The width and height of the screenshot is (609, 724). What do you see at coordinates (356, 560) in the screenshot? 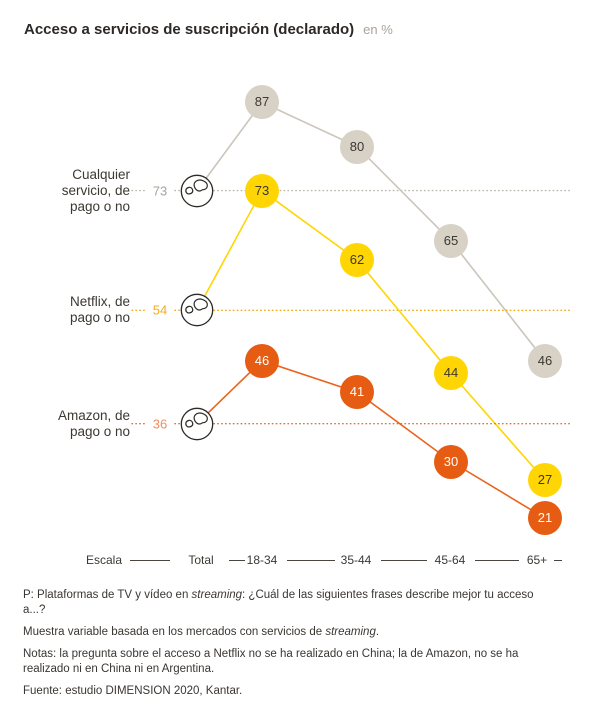
I see `axis-tick-35-44: 35-44` at bounding box center [356, 560].